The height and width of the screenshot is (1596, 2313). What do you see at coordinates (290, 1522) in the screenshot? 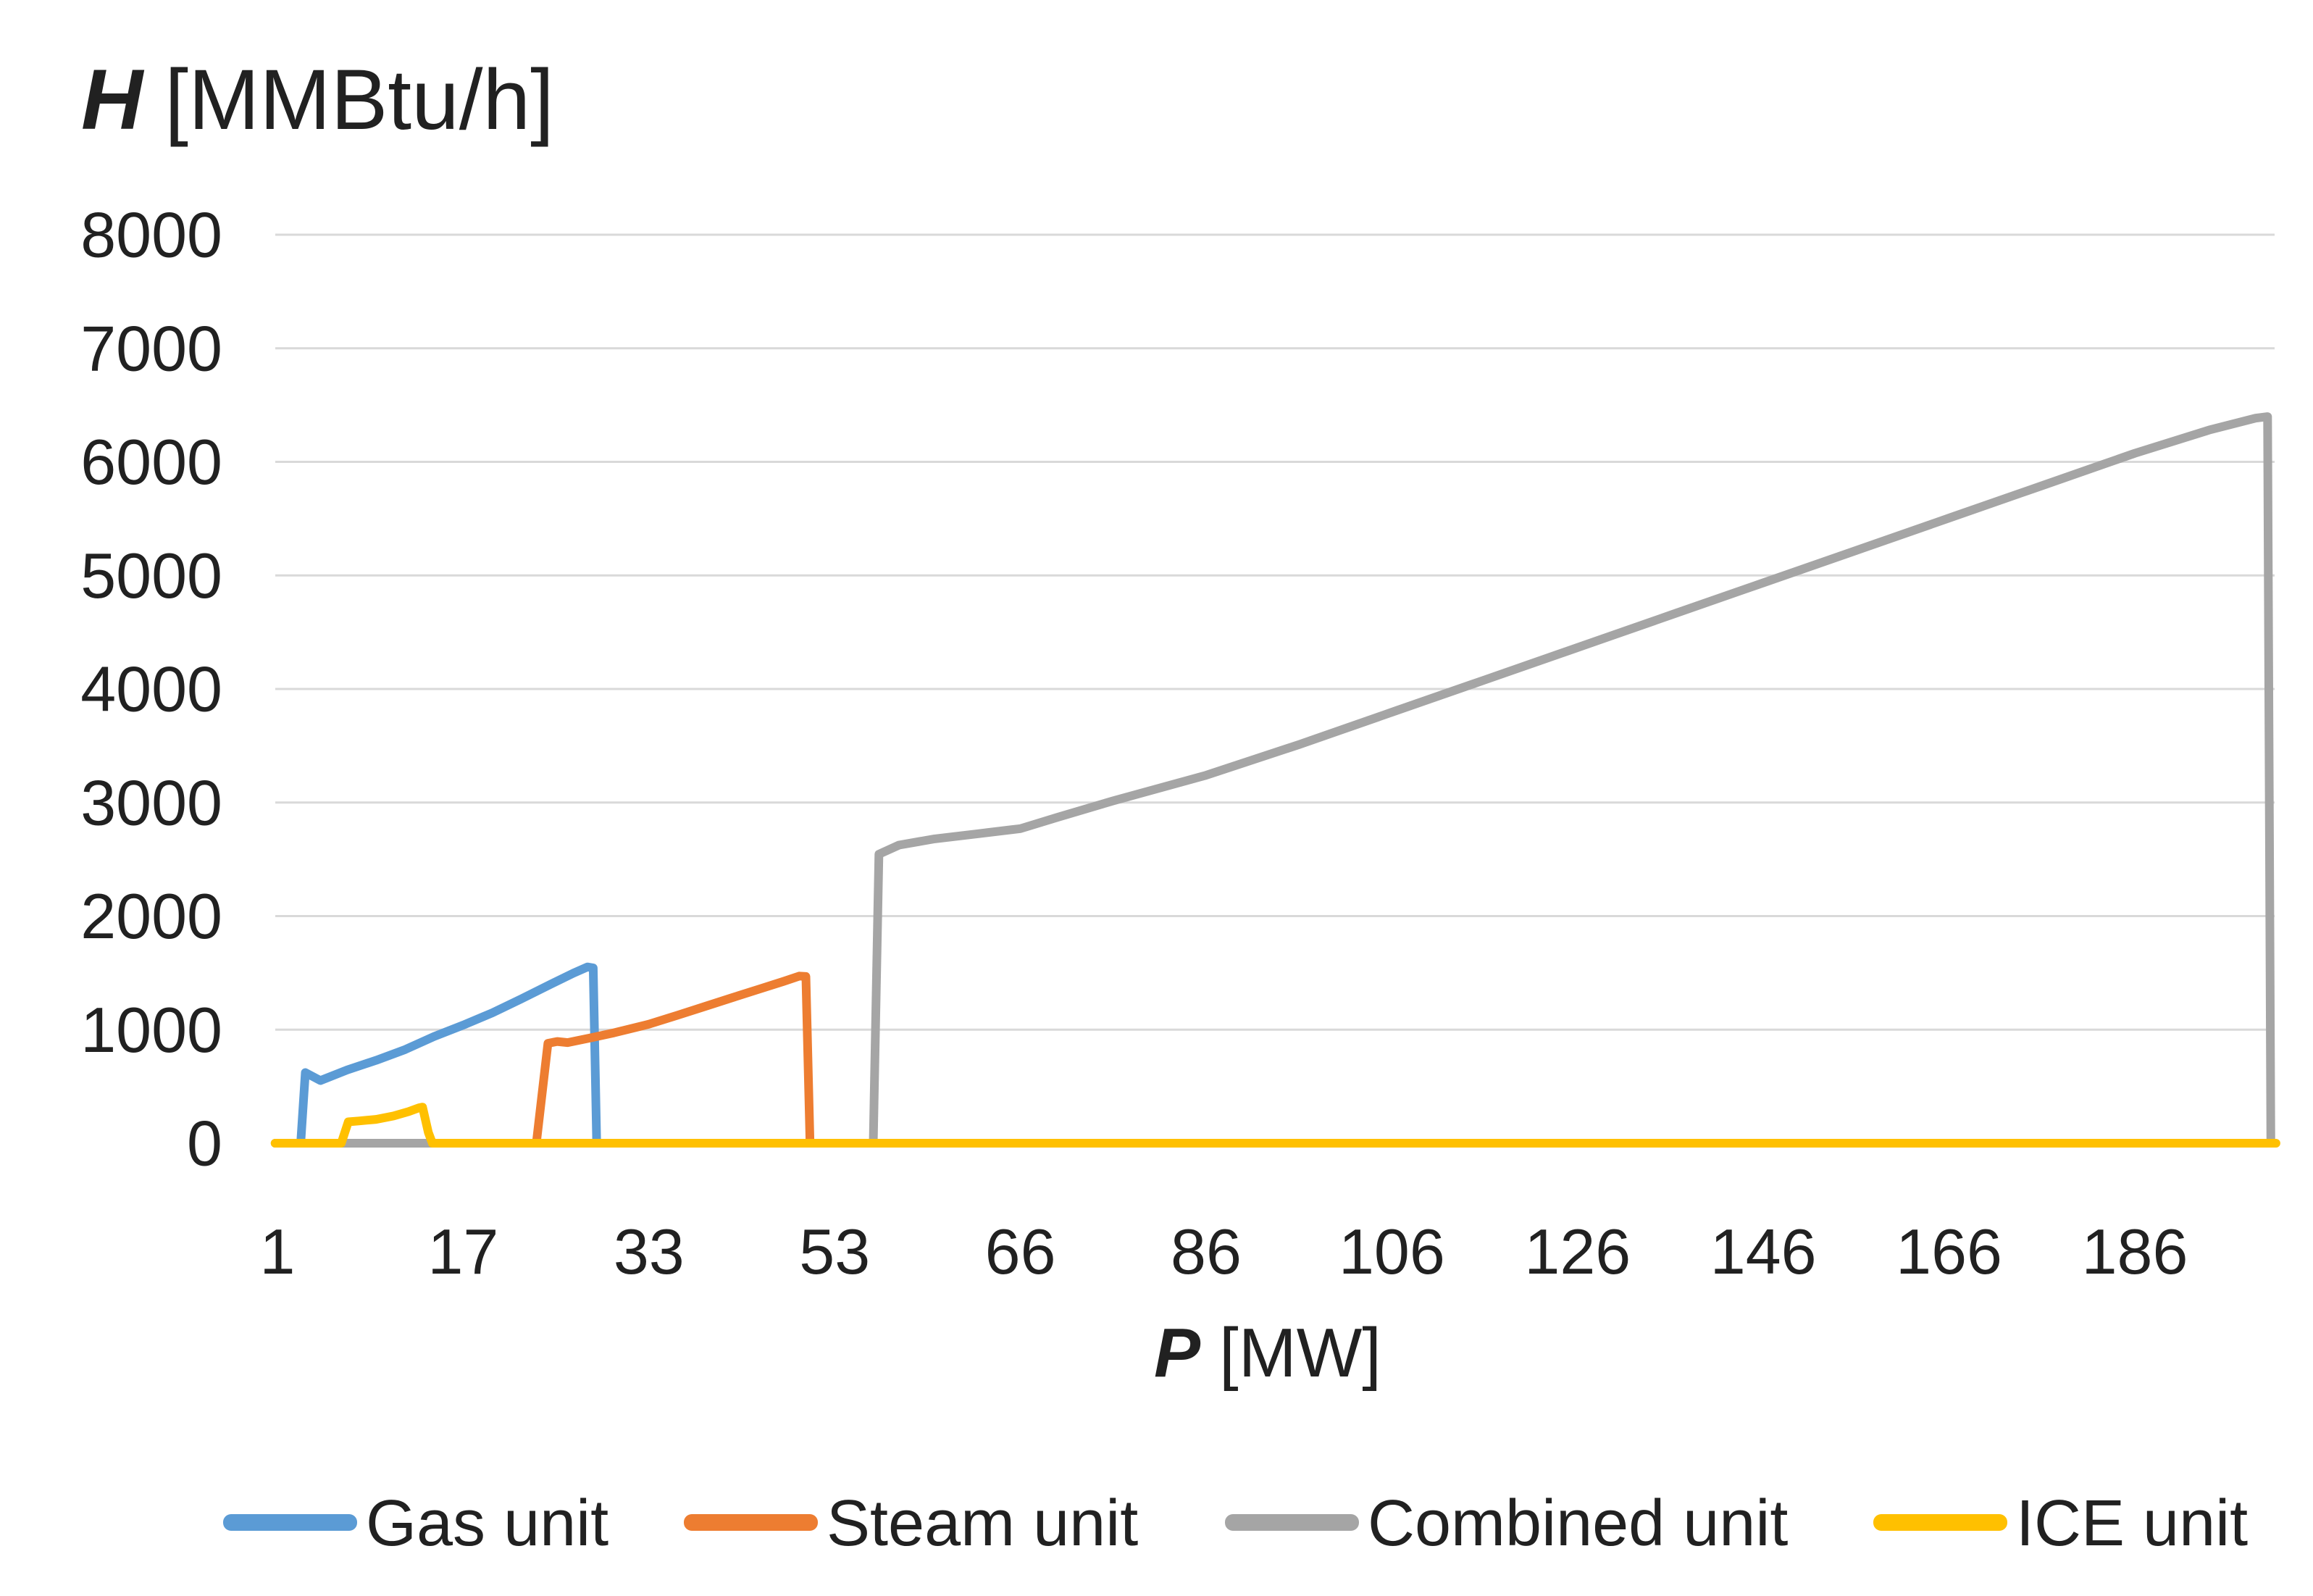
I see `legend-swatch-gas-unit` at bounding box center [290, 1522].